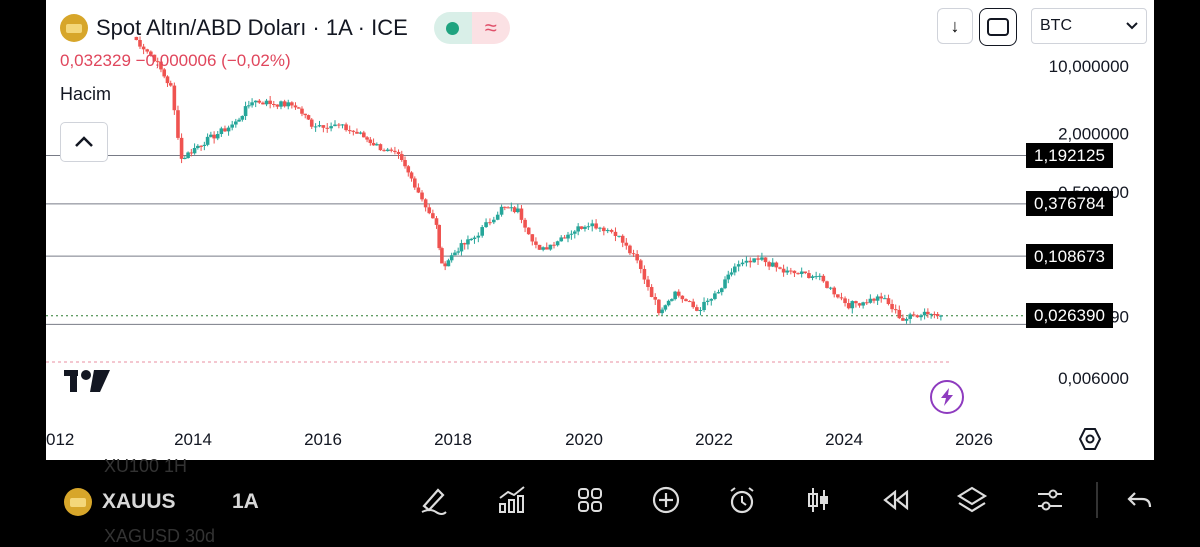 The height and width of the screenshot is (547, 1200). Describe the element at coordinates (490, 28) in the screenshot. I see `wave-icon: ≈` at that location.